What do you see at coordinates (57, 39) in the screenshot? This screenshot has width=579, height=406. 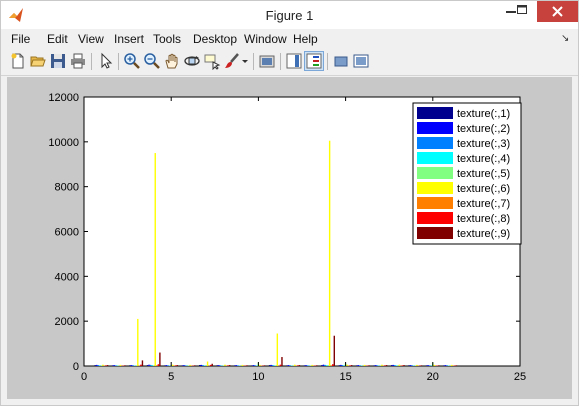 I see `menu-edit: Edit` at bounding box center [57, 39].